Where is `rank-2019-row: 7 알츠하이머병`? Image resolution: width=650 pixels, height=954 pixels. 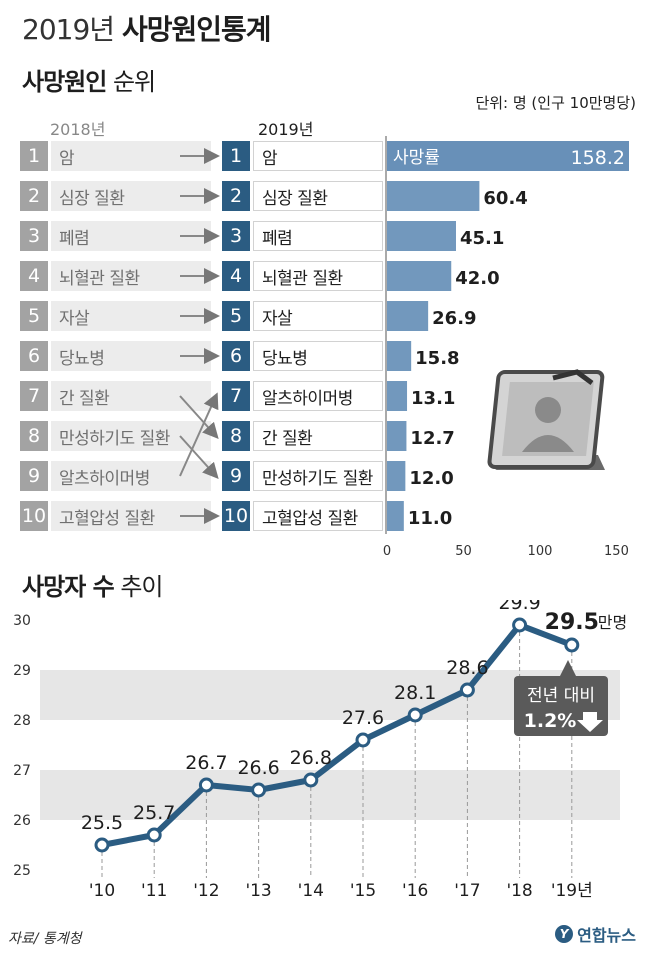 rank-2019-row: 7 알츠하이머병 is located at coordinates (302, 396).